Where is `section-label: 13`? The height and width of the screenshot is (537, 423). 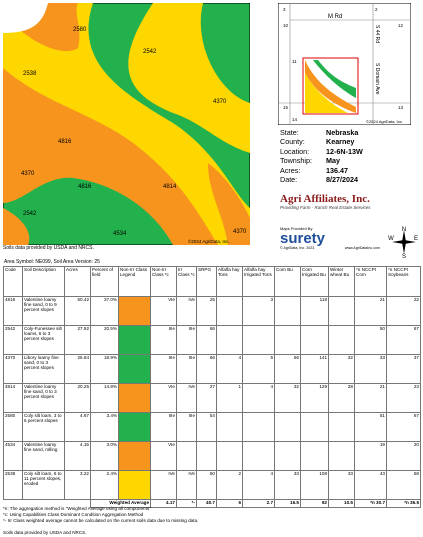
section-label: 13 is located at coordinates (401, 107).